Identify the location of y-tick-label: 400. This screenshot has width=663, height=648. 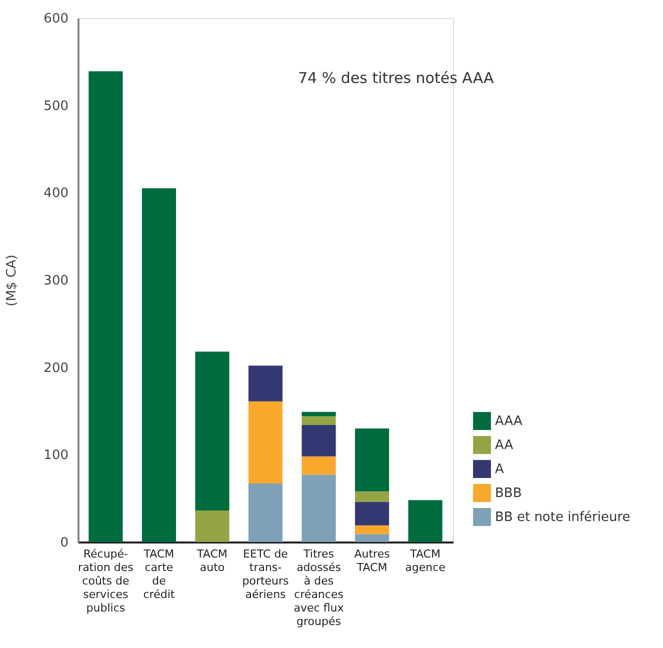
(56, 194).